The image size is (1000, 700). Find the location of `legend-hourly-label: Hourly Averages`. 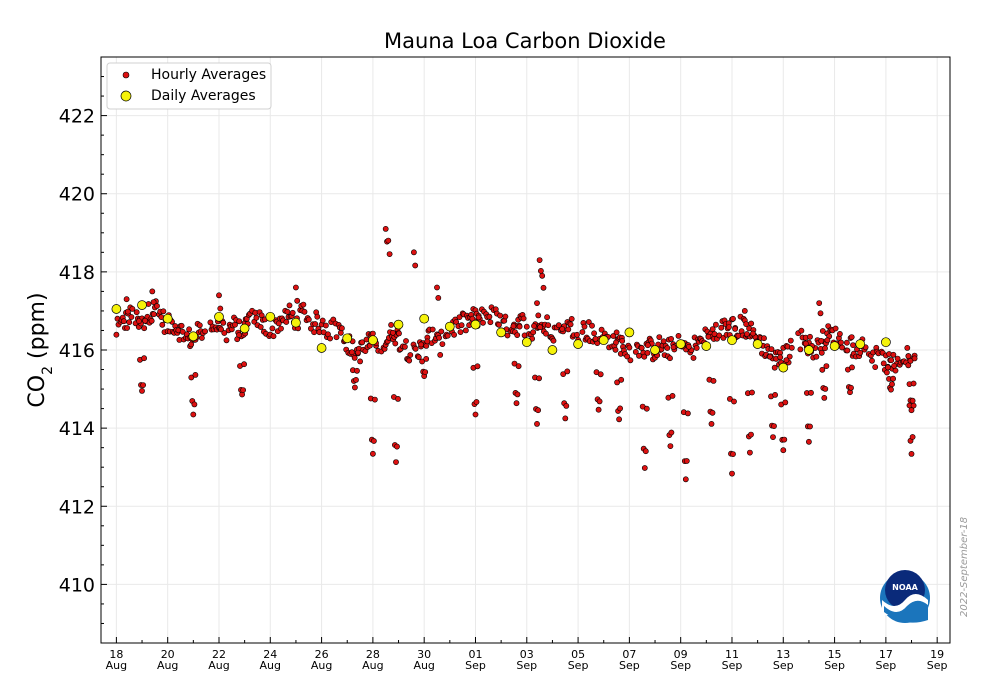

legend-hourly-label: Hourly Averages is located at coordinates (208, 75).